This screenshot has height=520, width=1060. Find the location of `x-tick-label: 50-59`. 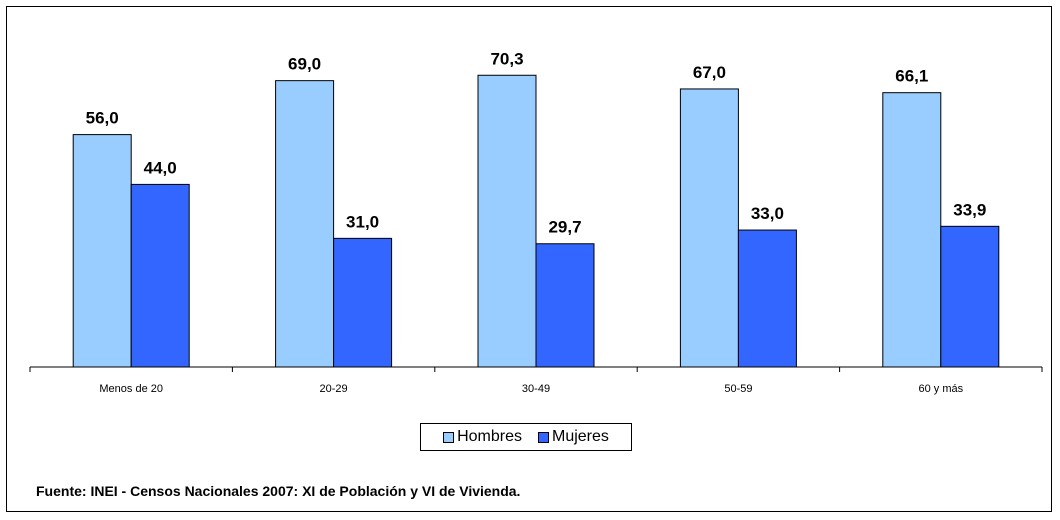

x-tick-label: 50-59 is located at coordinates (738, 389).